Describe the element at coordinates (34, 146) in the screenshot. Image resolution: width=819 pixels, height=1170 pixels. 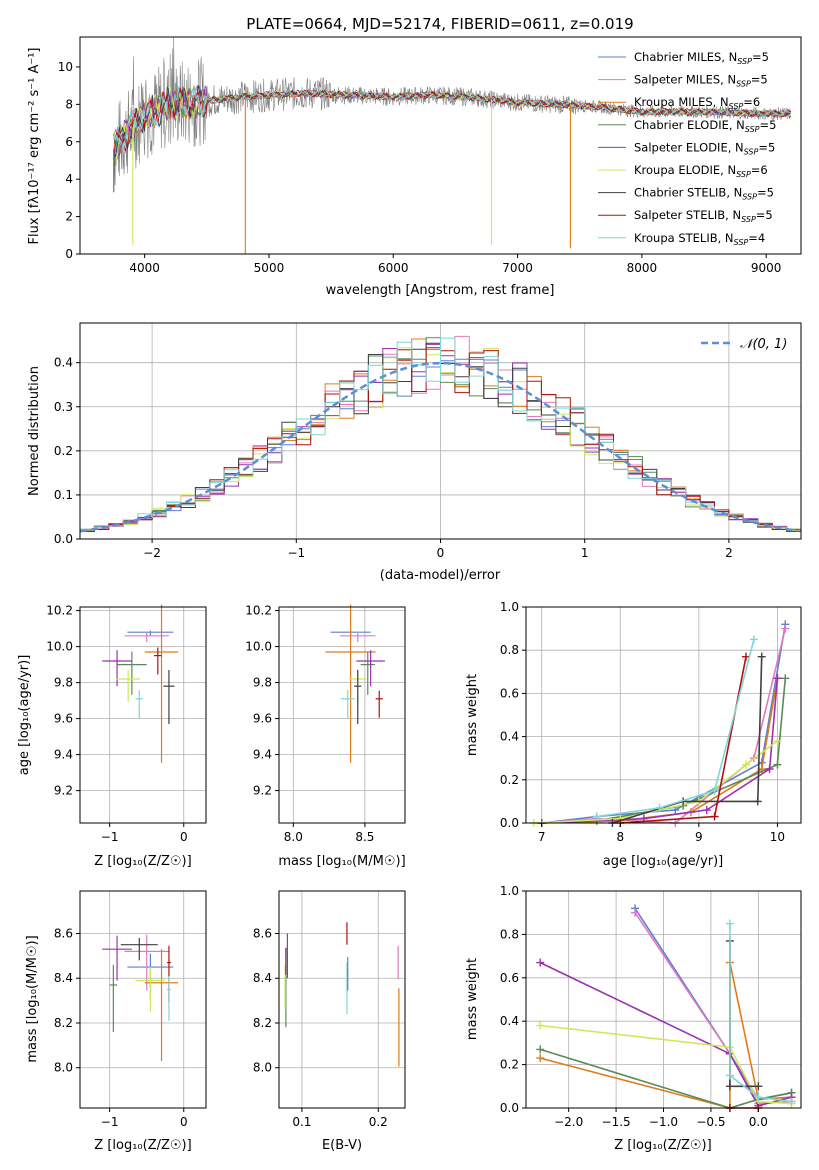
I see `spectrum-ylabel: Flux [fλ10⁻¹⁷ erg cm⁻² s⁻¹ A⁻¹]` at that location.